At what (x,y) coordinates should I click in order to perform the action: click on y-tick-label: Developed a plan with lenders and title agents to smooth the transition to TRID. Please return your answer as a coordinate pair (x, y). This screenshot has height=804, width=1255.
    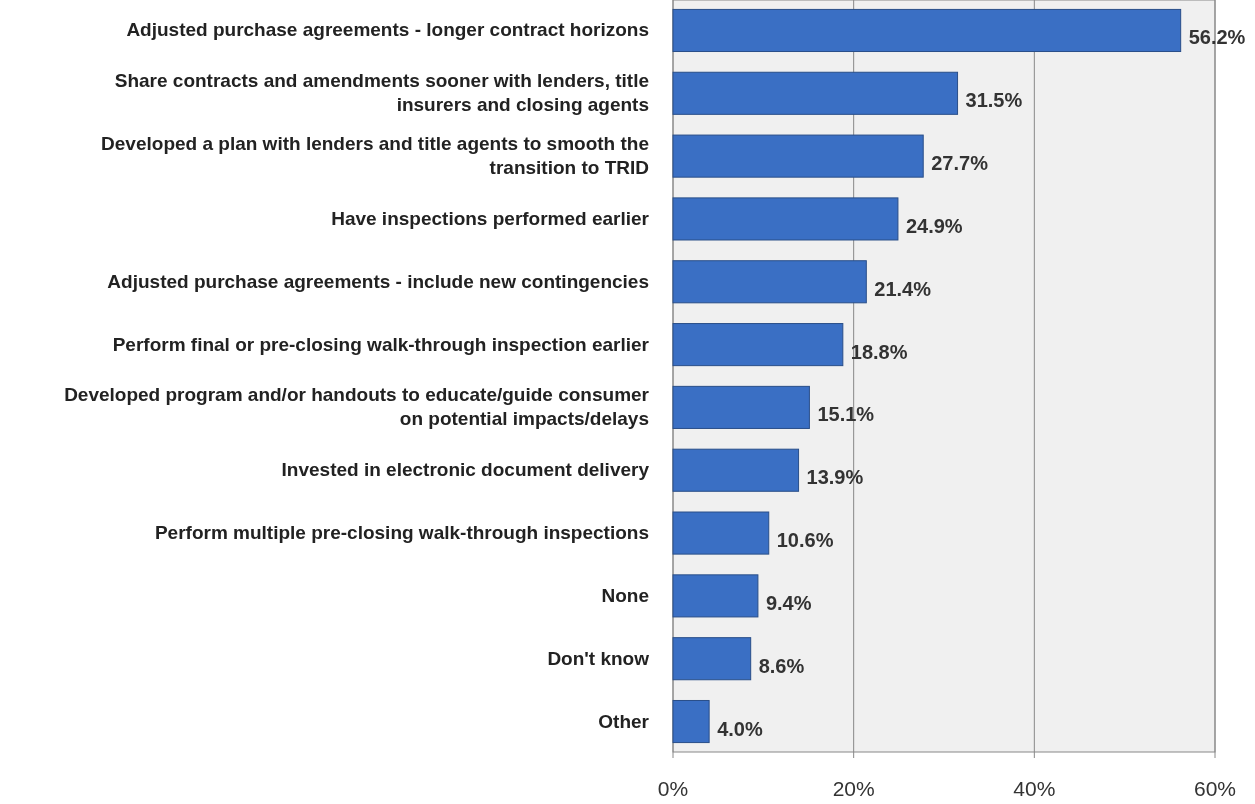
    Looking at the image, I should click on (375, 156).